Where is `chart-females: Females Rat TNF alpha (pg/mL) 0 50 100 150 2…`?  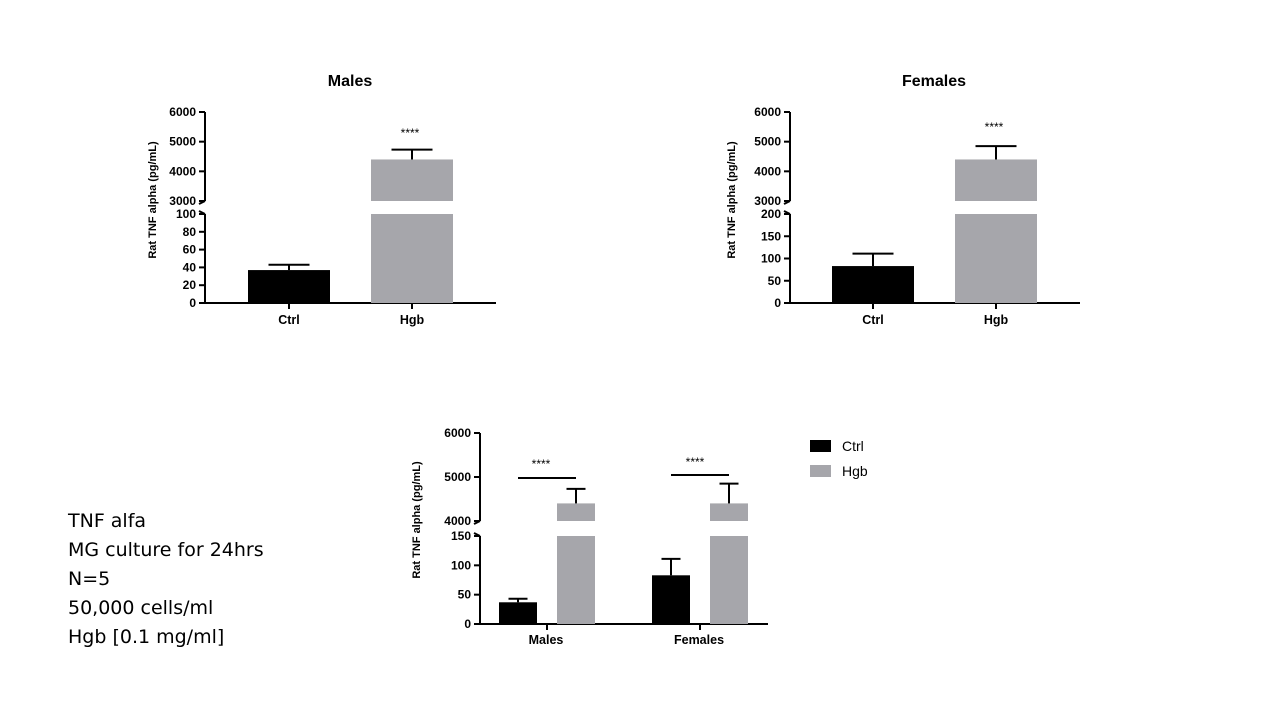 chart-females: Females Rat TNF alpha (pg/mL) 0 50 100 150 2… is located at coordinates (903, 200).